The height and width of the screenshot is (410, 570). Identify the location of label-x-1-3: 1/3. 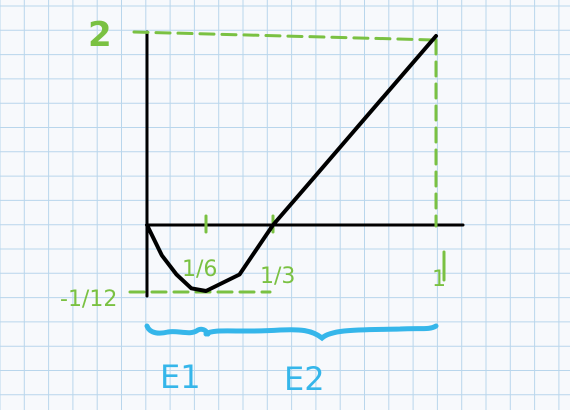
(277, 276).